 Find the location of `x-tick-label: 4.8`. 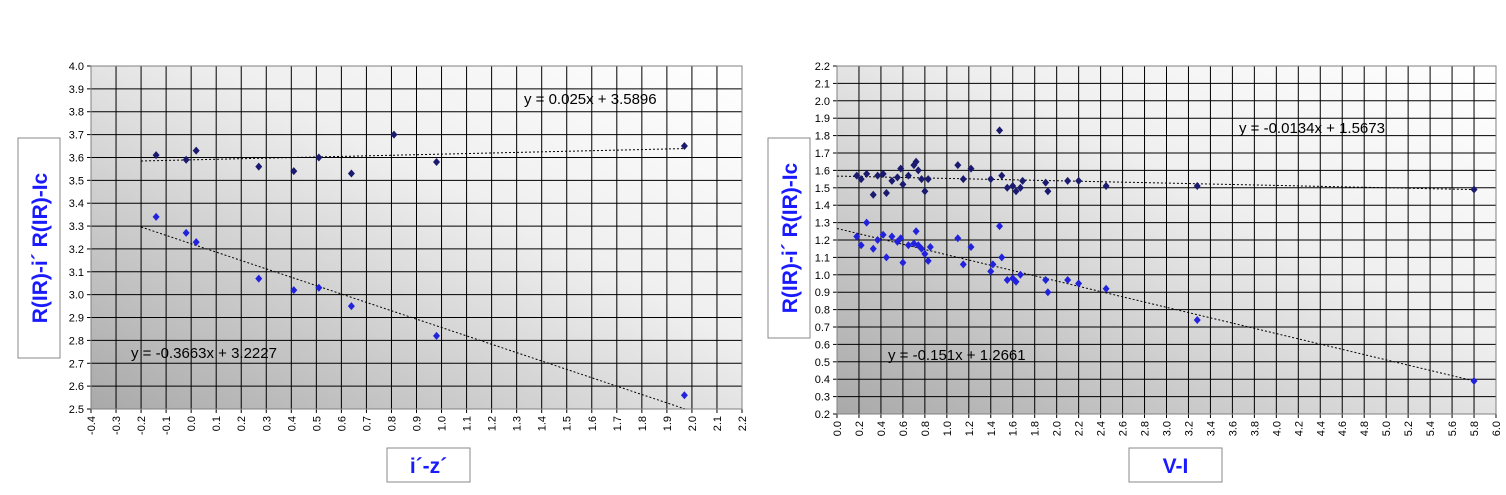

x-tick-label: 4.8 is located at coordinates (1365, 428).